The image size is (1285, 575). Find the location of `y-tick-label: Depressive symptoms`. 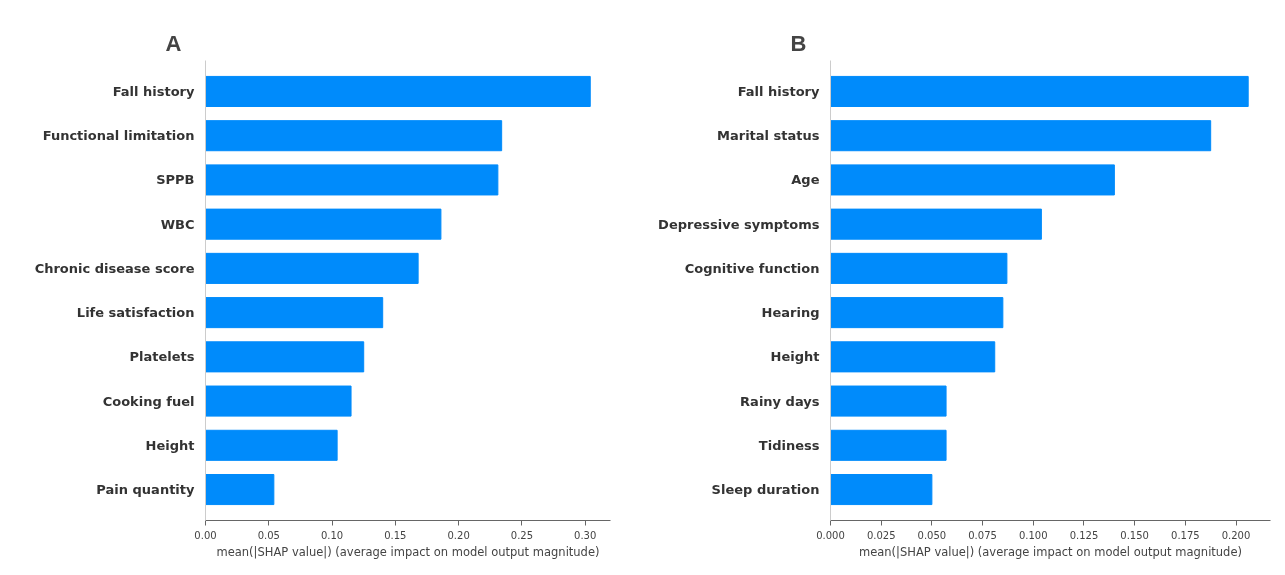

y-tick-label: Depressive symptoms is located at coordinates (739, 224).